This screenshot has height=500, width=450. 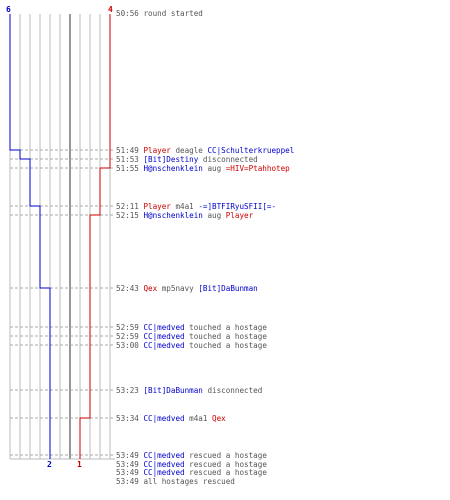 I want to click on event-row: 51:53 [Bit]Destiny disconnected, so click(x=187, y=159).